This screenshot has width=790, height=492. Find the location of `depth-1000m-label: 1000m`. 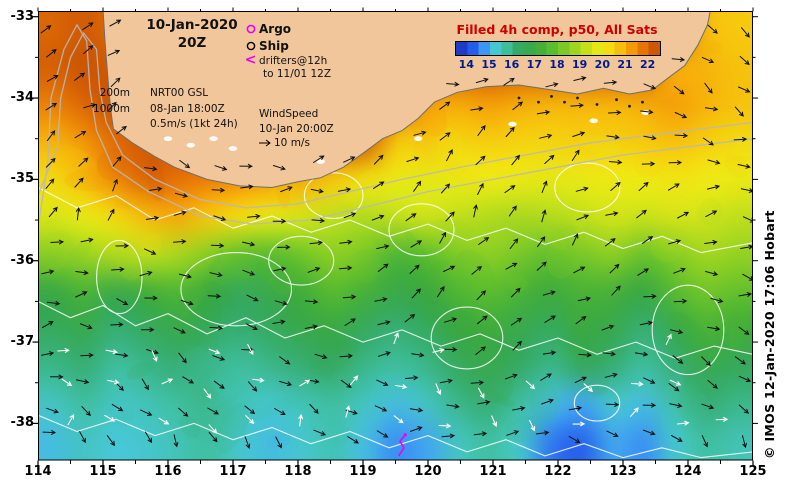

depth-1000m-label: 1000m is located at coordinates (111, 108).